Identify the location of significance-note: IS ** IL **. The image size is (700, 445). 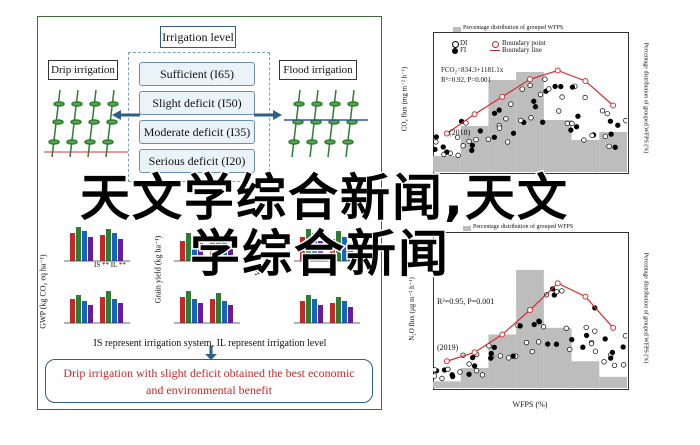
(110, 265).